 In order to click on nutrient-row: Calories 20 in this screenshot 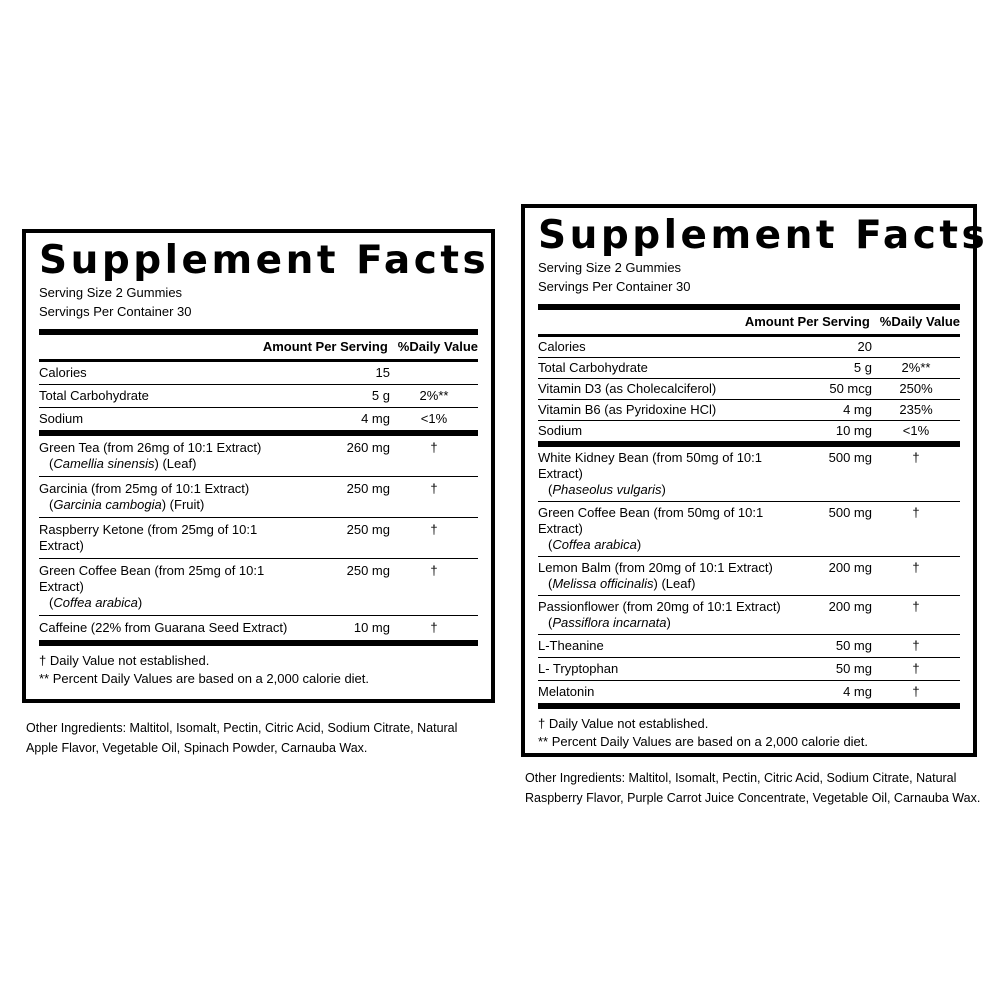, I will do `click(749, 347)`.